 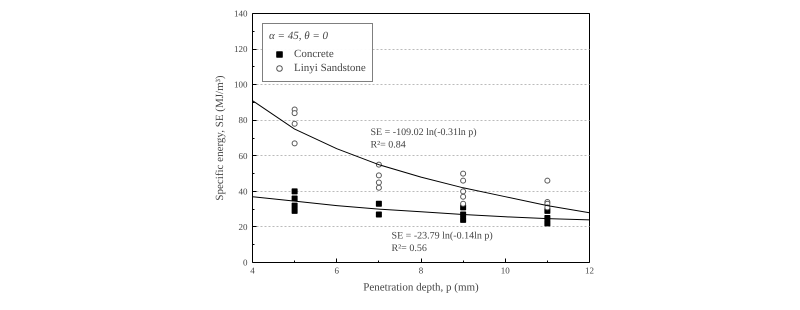 What do you see at coordinates (314, 54) in the screenshot?
I see `legend-label: Concrete` at bounding box center [314, 54].